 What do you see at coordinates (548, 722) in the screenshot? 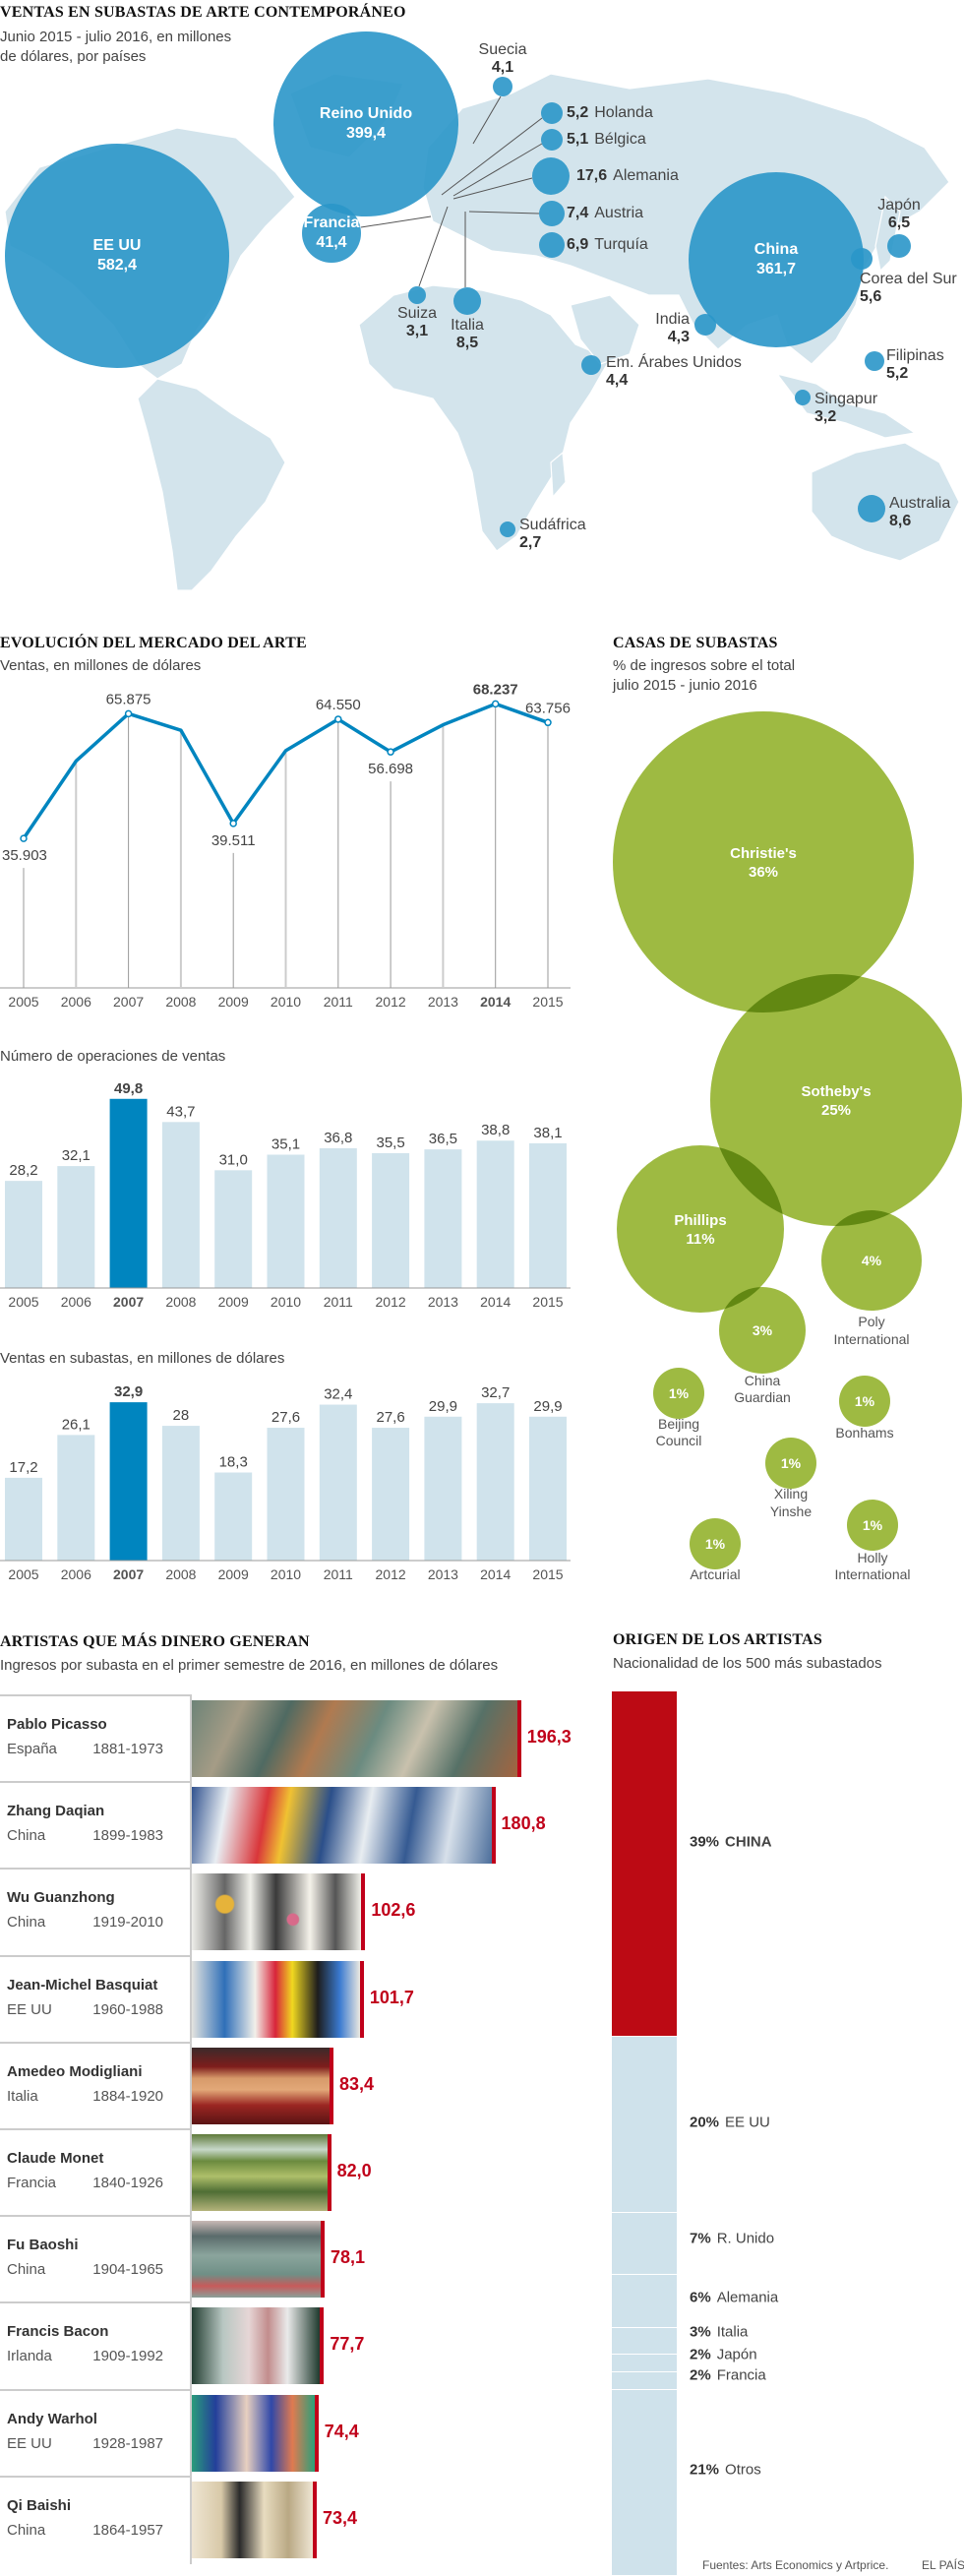
I see `line-point-2015` at bounding box center [548, 722].